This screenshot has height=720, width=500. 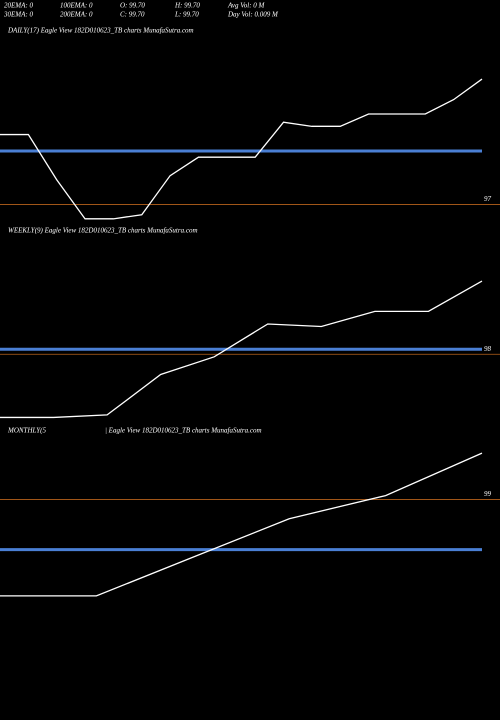 I want to click on y-tick-label: 98, so click(x=488, y=349).